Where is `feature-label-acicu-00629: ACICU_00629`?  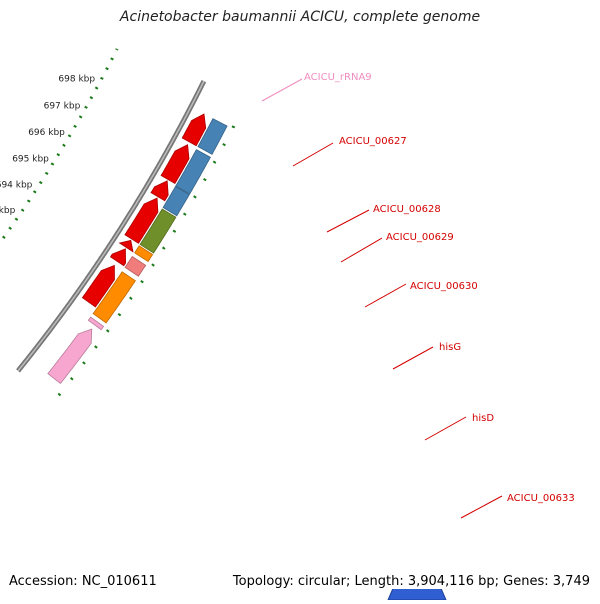
feature-label-acicu-00629: ACICU_00629 is located at coordinates (420, 237).